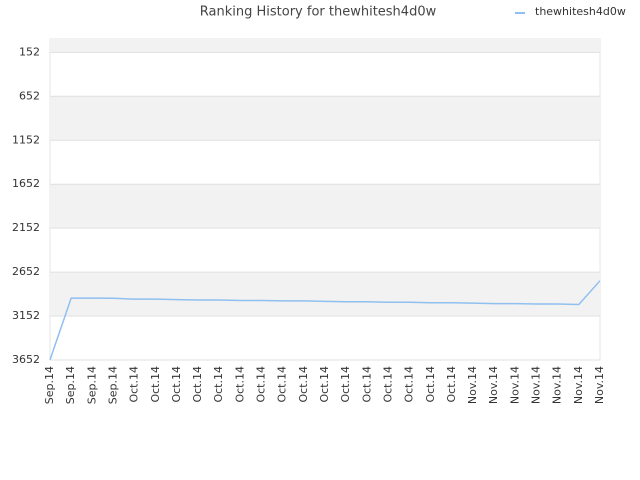 This screenshot has width=640, height=480. I want to click on y-tick-label: 2152, so click(26, 227).